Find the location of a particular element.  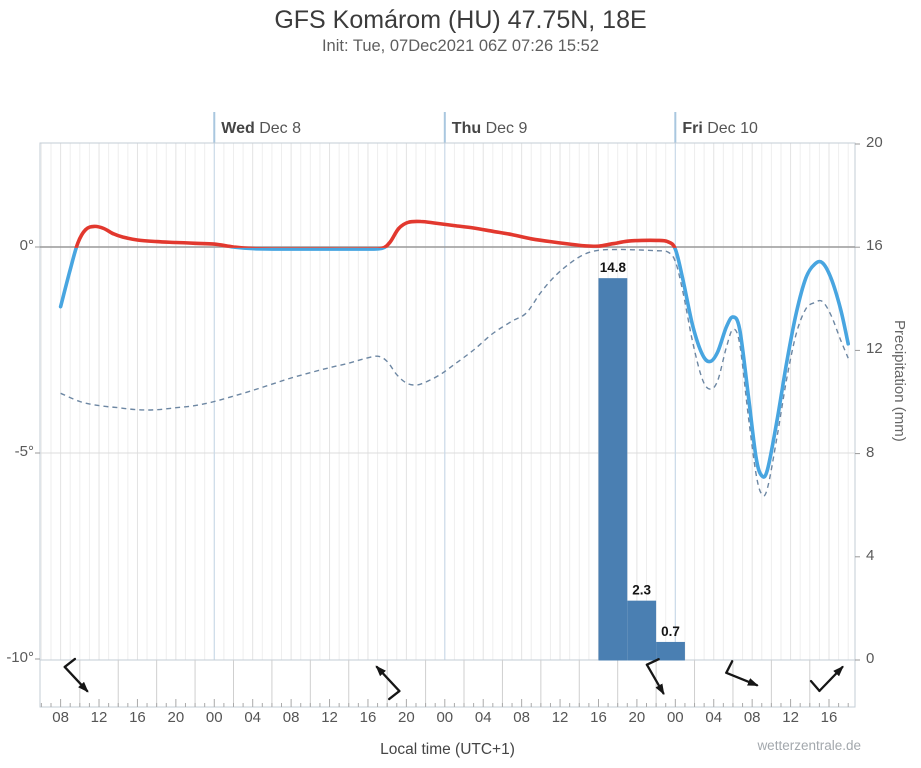

day-label-fri: Fri Dec 10 is located at coordinates (720, 128).